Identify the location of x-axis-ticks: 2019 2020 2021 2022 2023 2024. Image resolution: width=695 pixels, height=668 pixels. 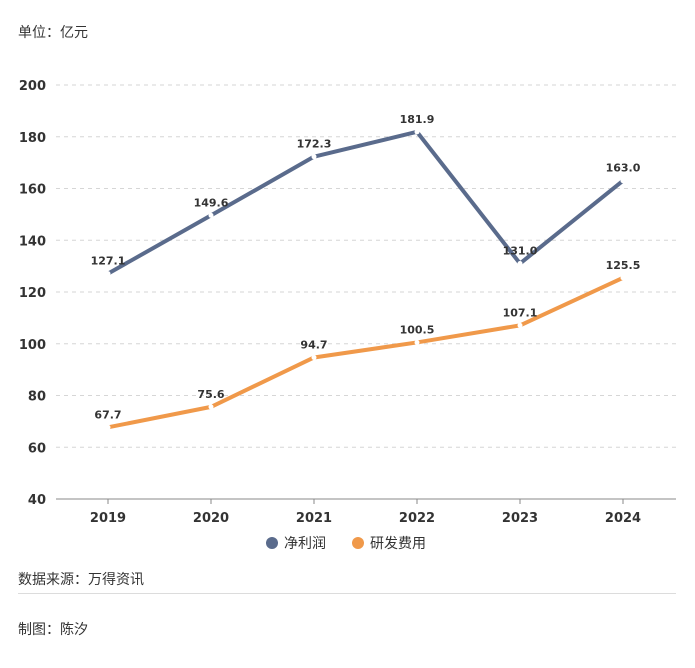
(365, 512).